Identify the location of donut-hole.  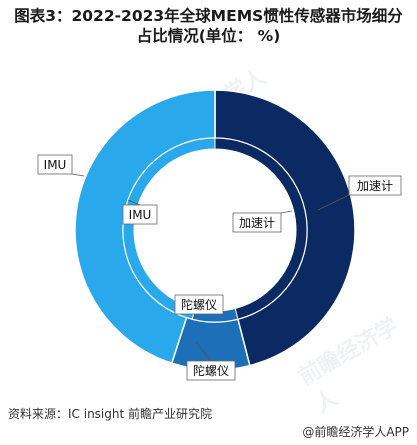
(215, 230).